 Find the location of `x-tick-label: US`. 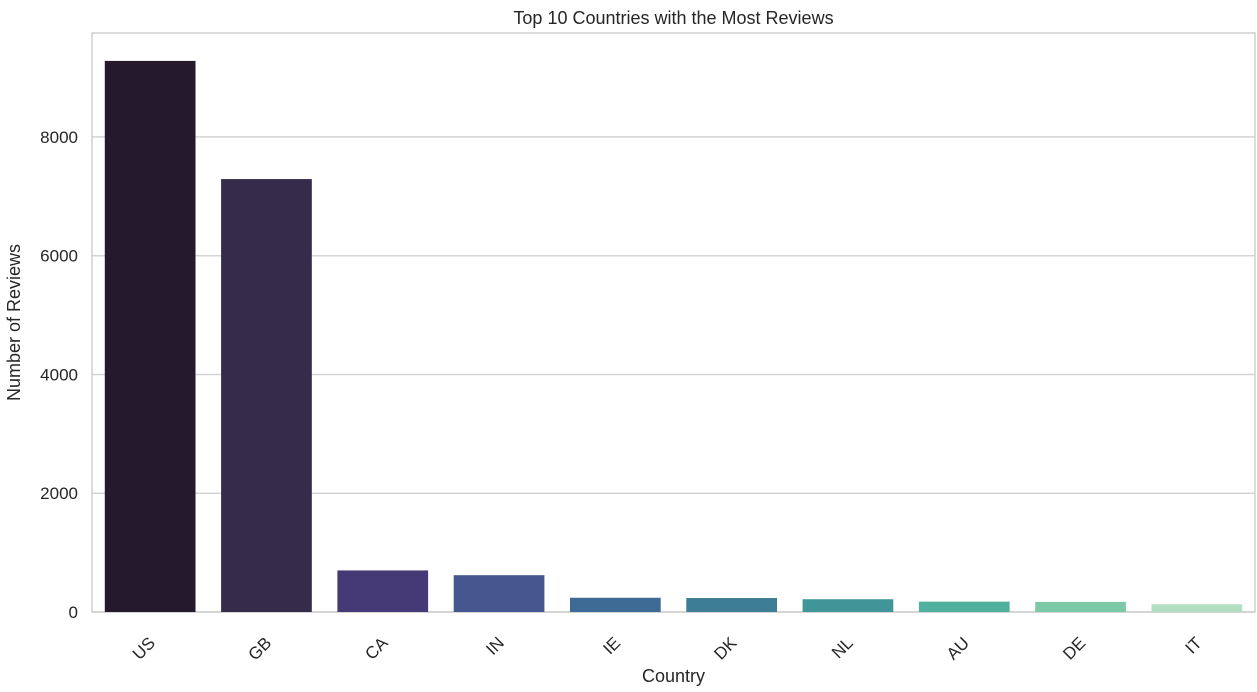

x-tick-label: US is located at coordinates (144, 648).